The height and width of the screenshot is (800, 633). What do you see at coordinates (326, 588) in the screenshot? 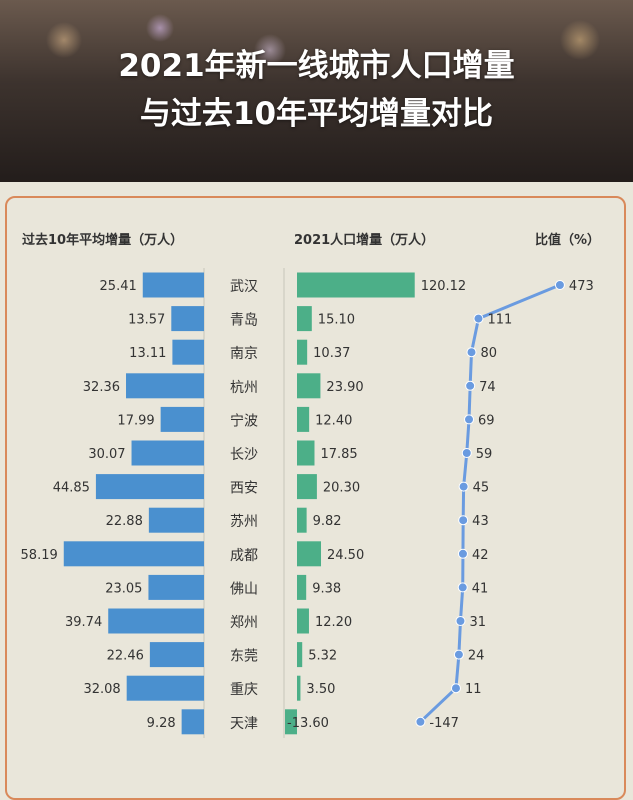
I see `middle-bar-label: 9.38` at bounding box center [326, 588].